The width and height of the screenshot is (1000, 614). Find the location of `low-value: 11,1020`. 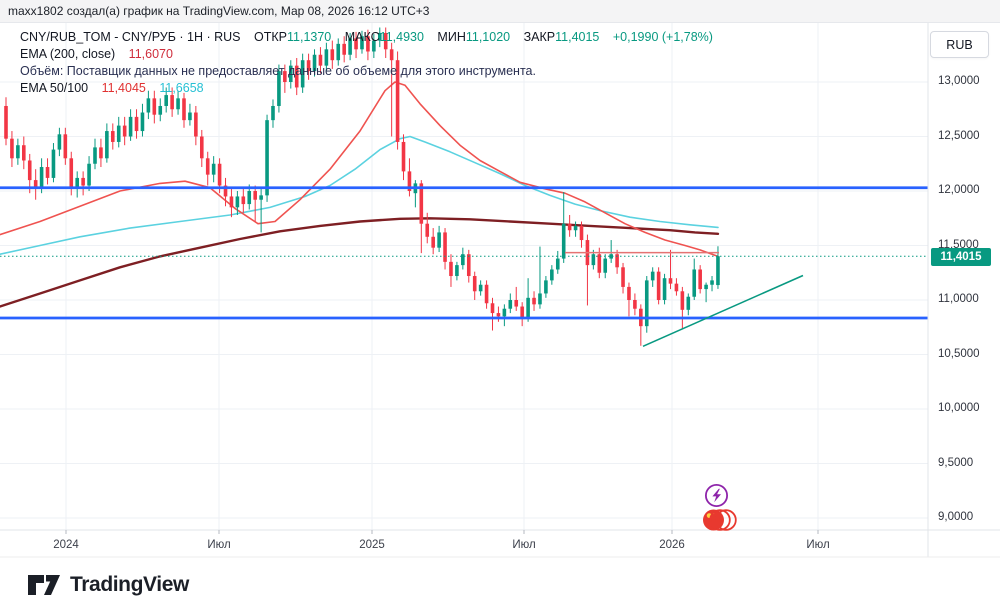

low-value: 11,1020 is located at coordinates (488, 37).